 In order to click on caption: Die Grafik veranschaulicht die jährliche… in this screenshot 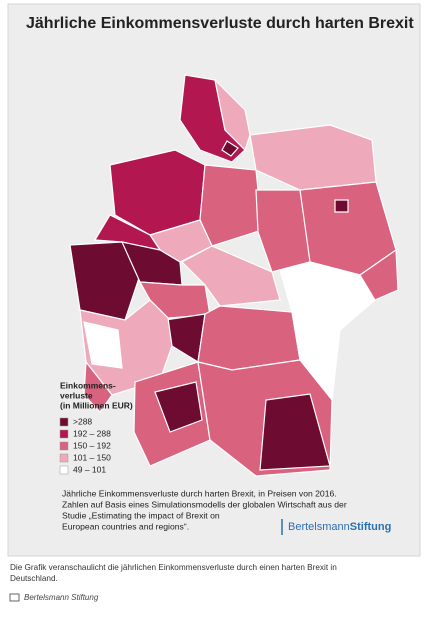, I will do `click(173, 573)`.